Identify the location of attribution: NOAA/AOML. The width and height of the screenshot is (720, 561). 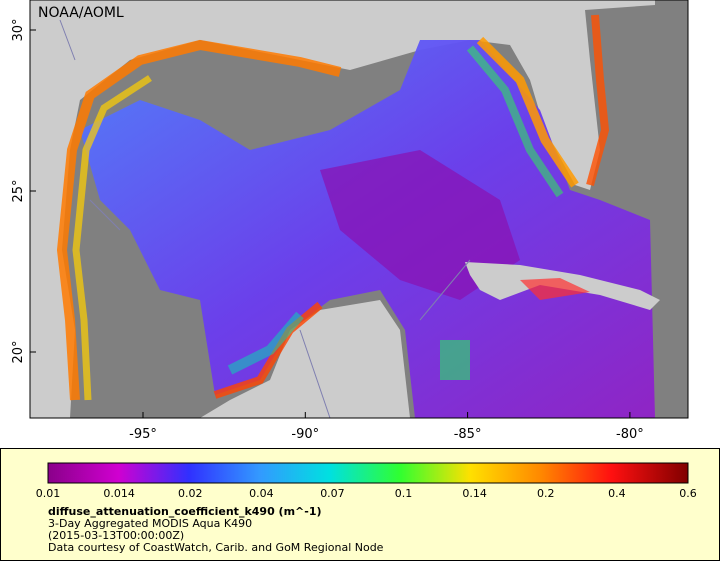
(81, 13).